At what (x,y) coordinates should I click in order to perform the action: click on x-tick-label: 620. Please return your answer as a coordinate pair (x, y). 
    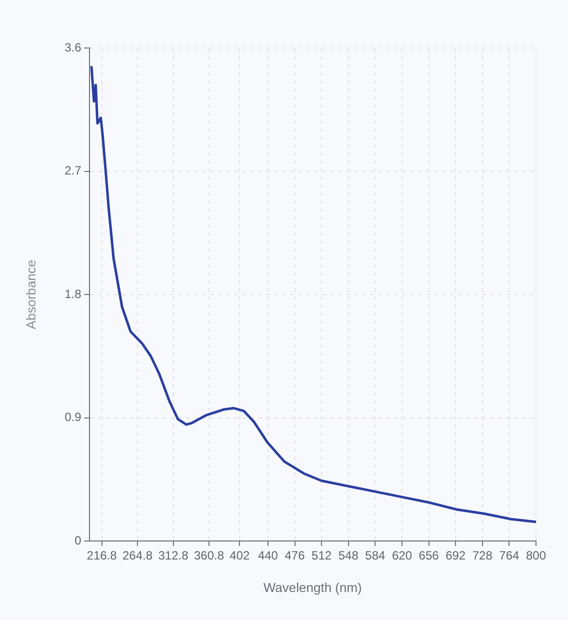
    Looking at the image, I should click on (402, 555).